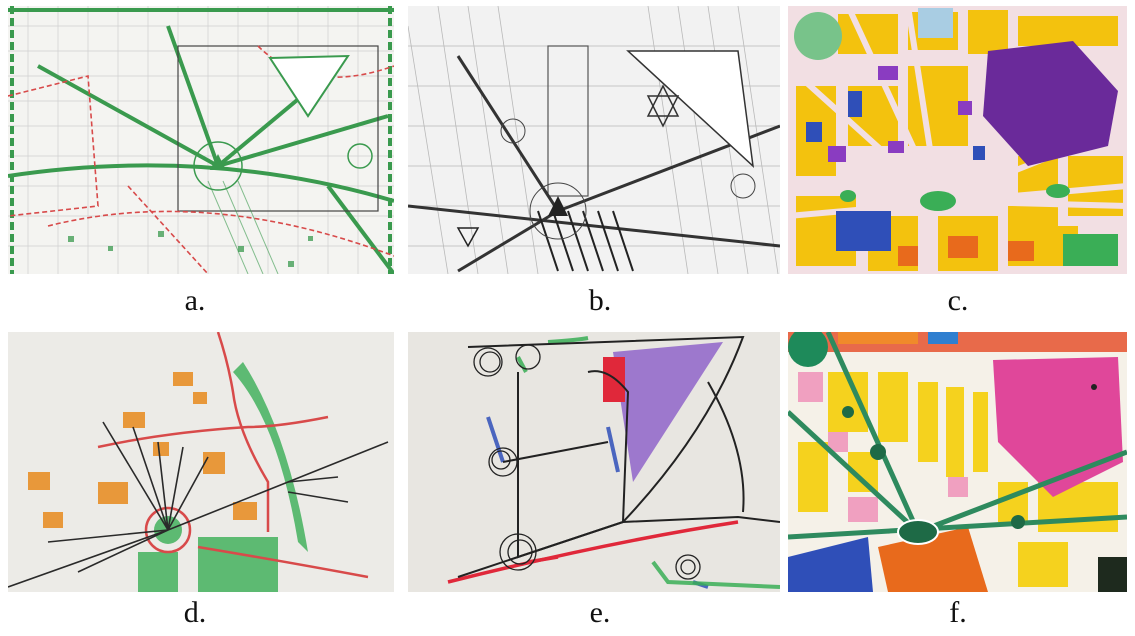 The width and height of the screenshot is (1135, 636). What do you see at coordinates (957, 140) in the screenshot?
I see `panel-c-image` at bounding box center [957, 140].